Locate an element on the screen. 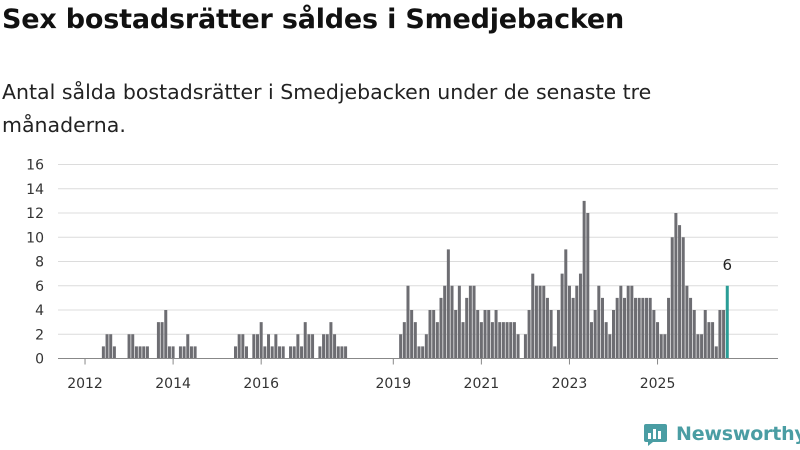 Image resolution: width=800 pixels, height=450 pixels. y-tick-label: 6 is located at coordinates (39, 287).